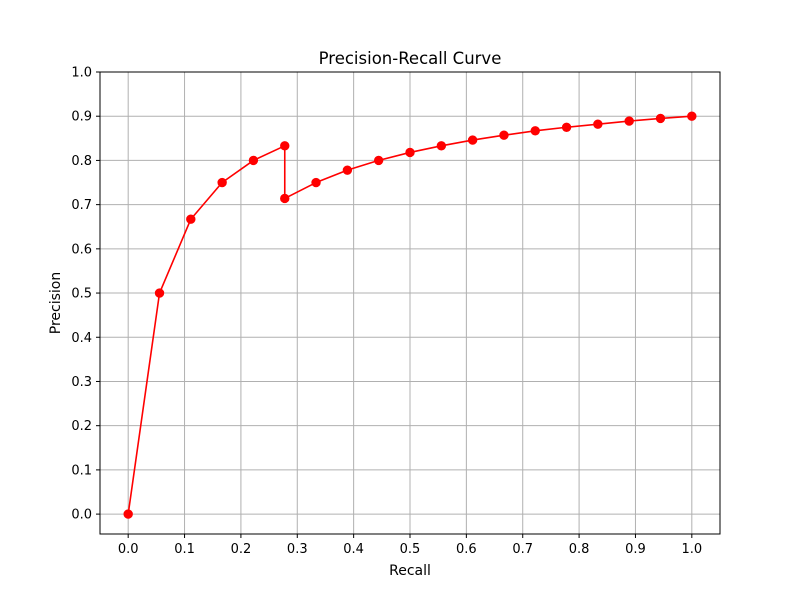 The height and width of the screenshot is (604, 800). What do you see at coordinates (81, 205) in the screenshot?
I see `y-tick-label: 0.7` at bounding box center [81, 205].